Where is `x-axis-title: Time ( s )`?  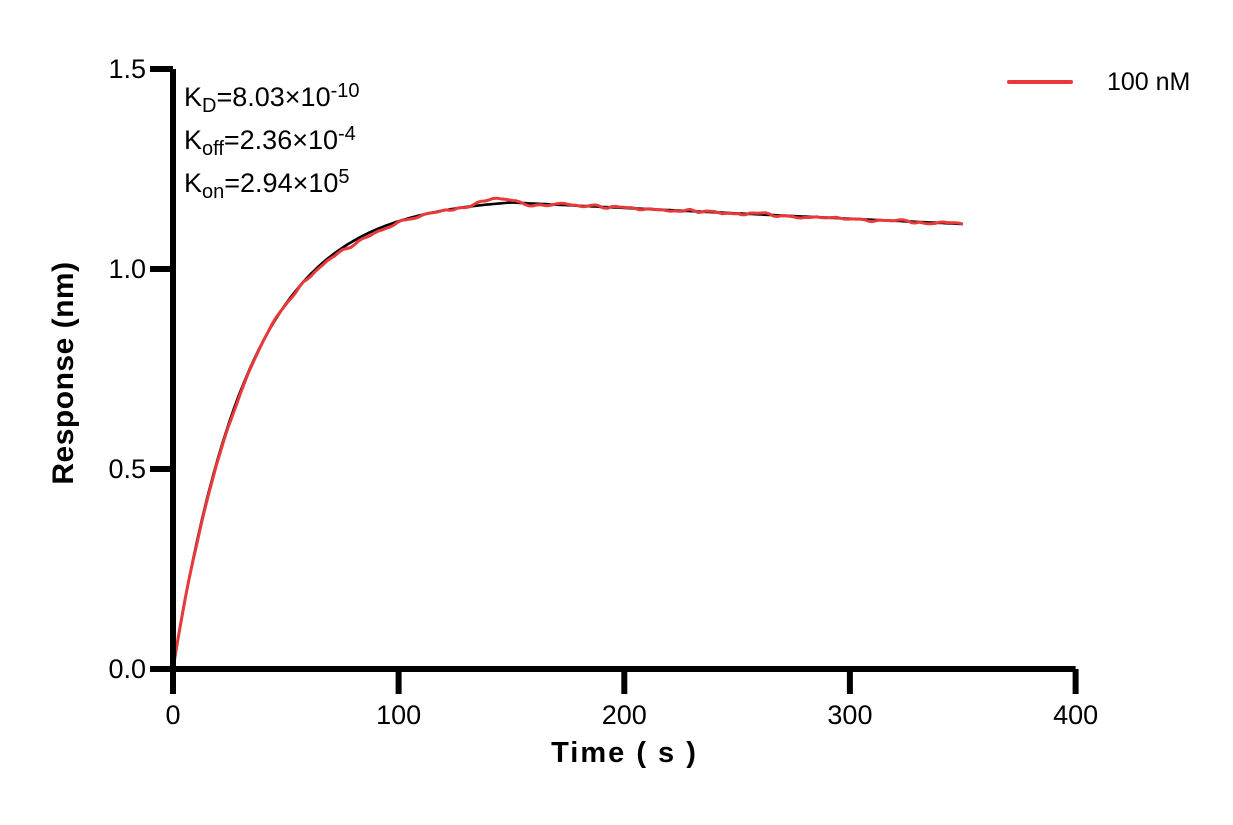 x-axis-title: Time ( s ) is located at coordinates (624, 753).